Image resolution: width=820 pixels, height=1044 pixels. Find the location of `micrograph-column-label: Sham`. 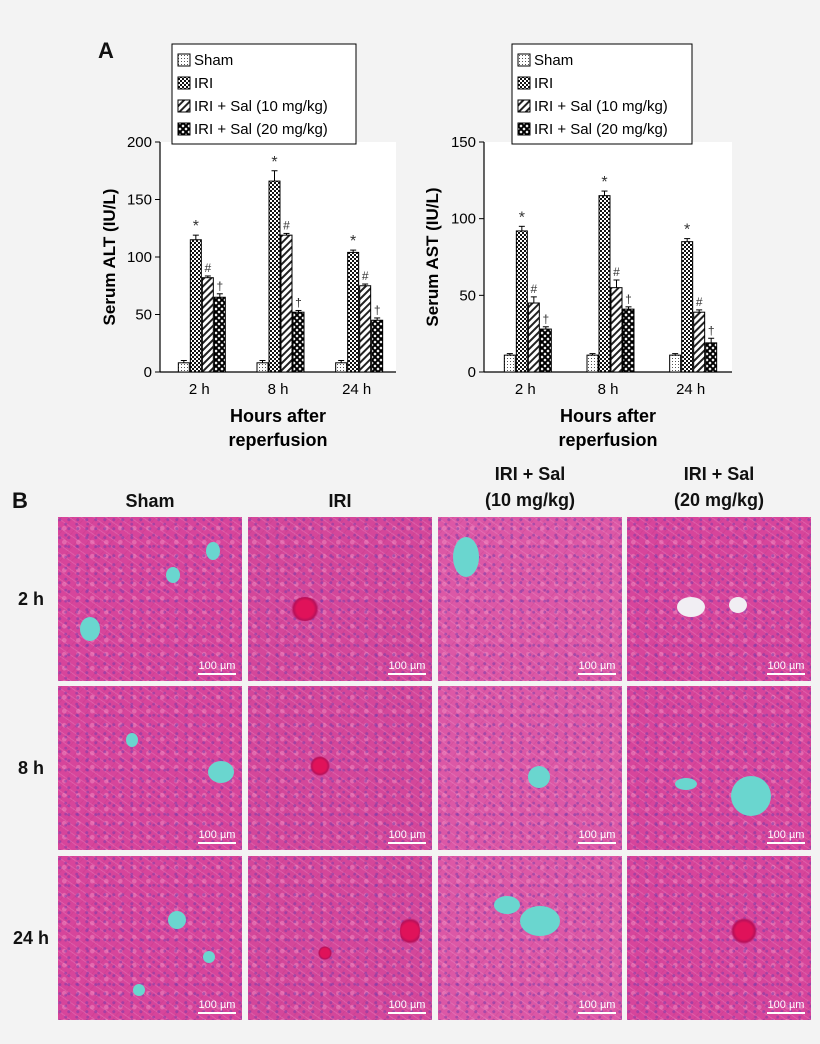

micrograph-column-label: Sham is located at coordinates (150, 501).